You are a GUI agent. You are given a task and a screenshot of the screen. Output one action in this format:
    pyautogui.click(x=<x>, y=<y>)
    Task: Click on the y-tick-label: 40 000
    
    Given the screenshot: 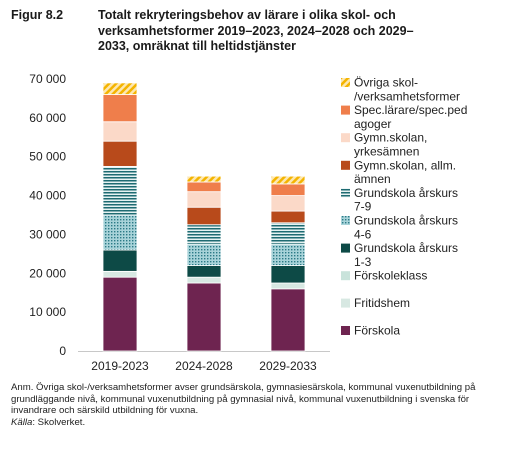 What is the action you would take?
    pyautogui.click(x=47, y=196)
    